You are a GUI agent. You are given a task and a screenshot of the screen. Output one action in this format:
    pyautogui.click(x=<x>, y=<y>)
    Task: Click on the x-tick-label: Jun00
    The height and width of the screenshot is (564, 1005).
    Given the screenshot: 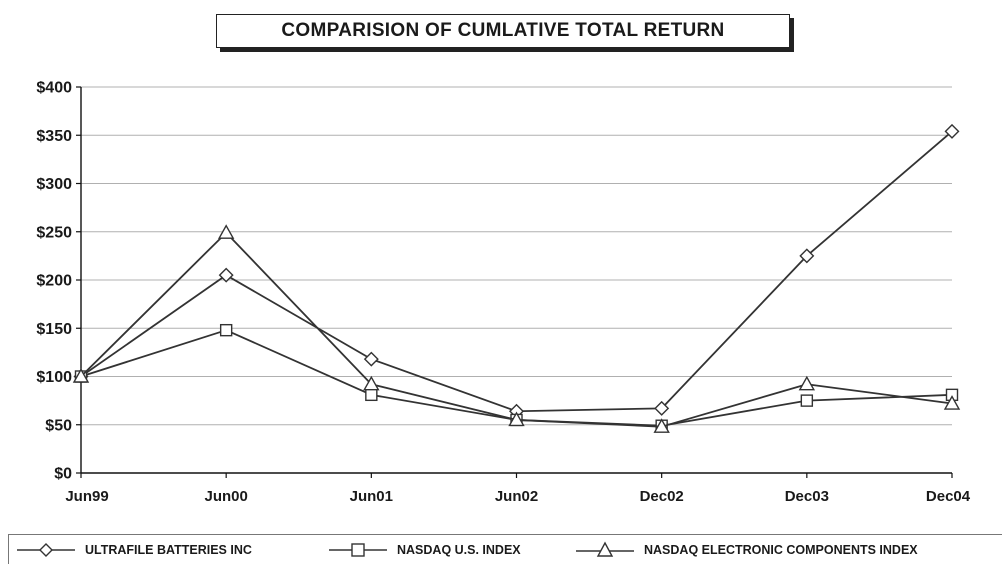 What is the action you would take?
    pyautogui.click(x=225, y=496)
    